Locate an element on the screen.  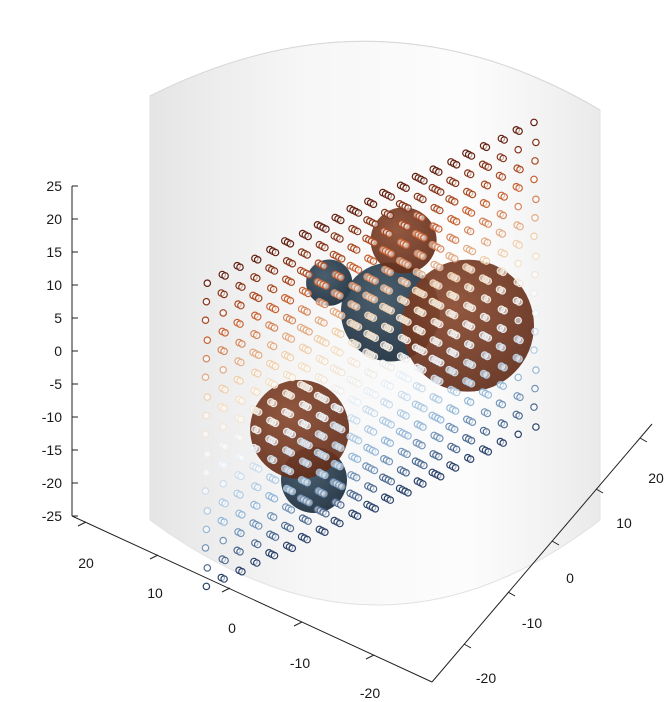
y-tick-label: -10 is located at coordinates (532, 623).